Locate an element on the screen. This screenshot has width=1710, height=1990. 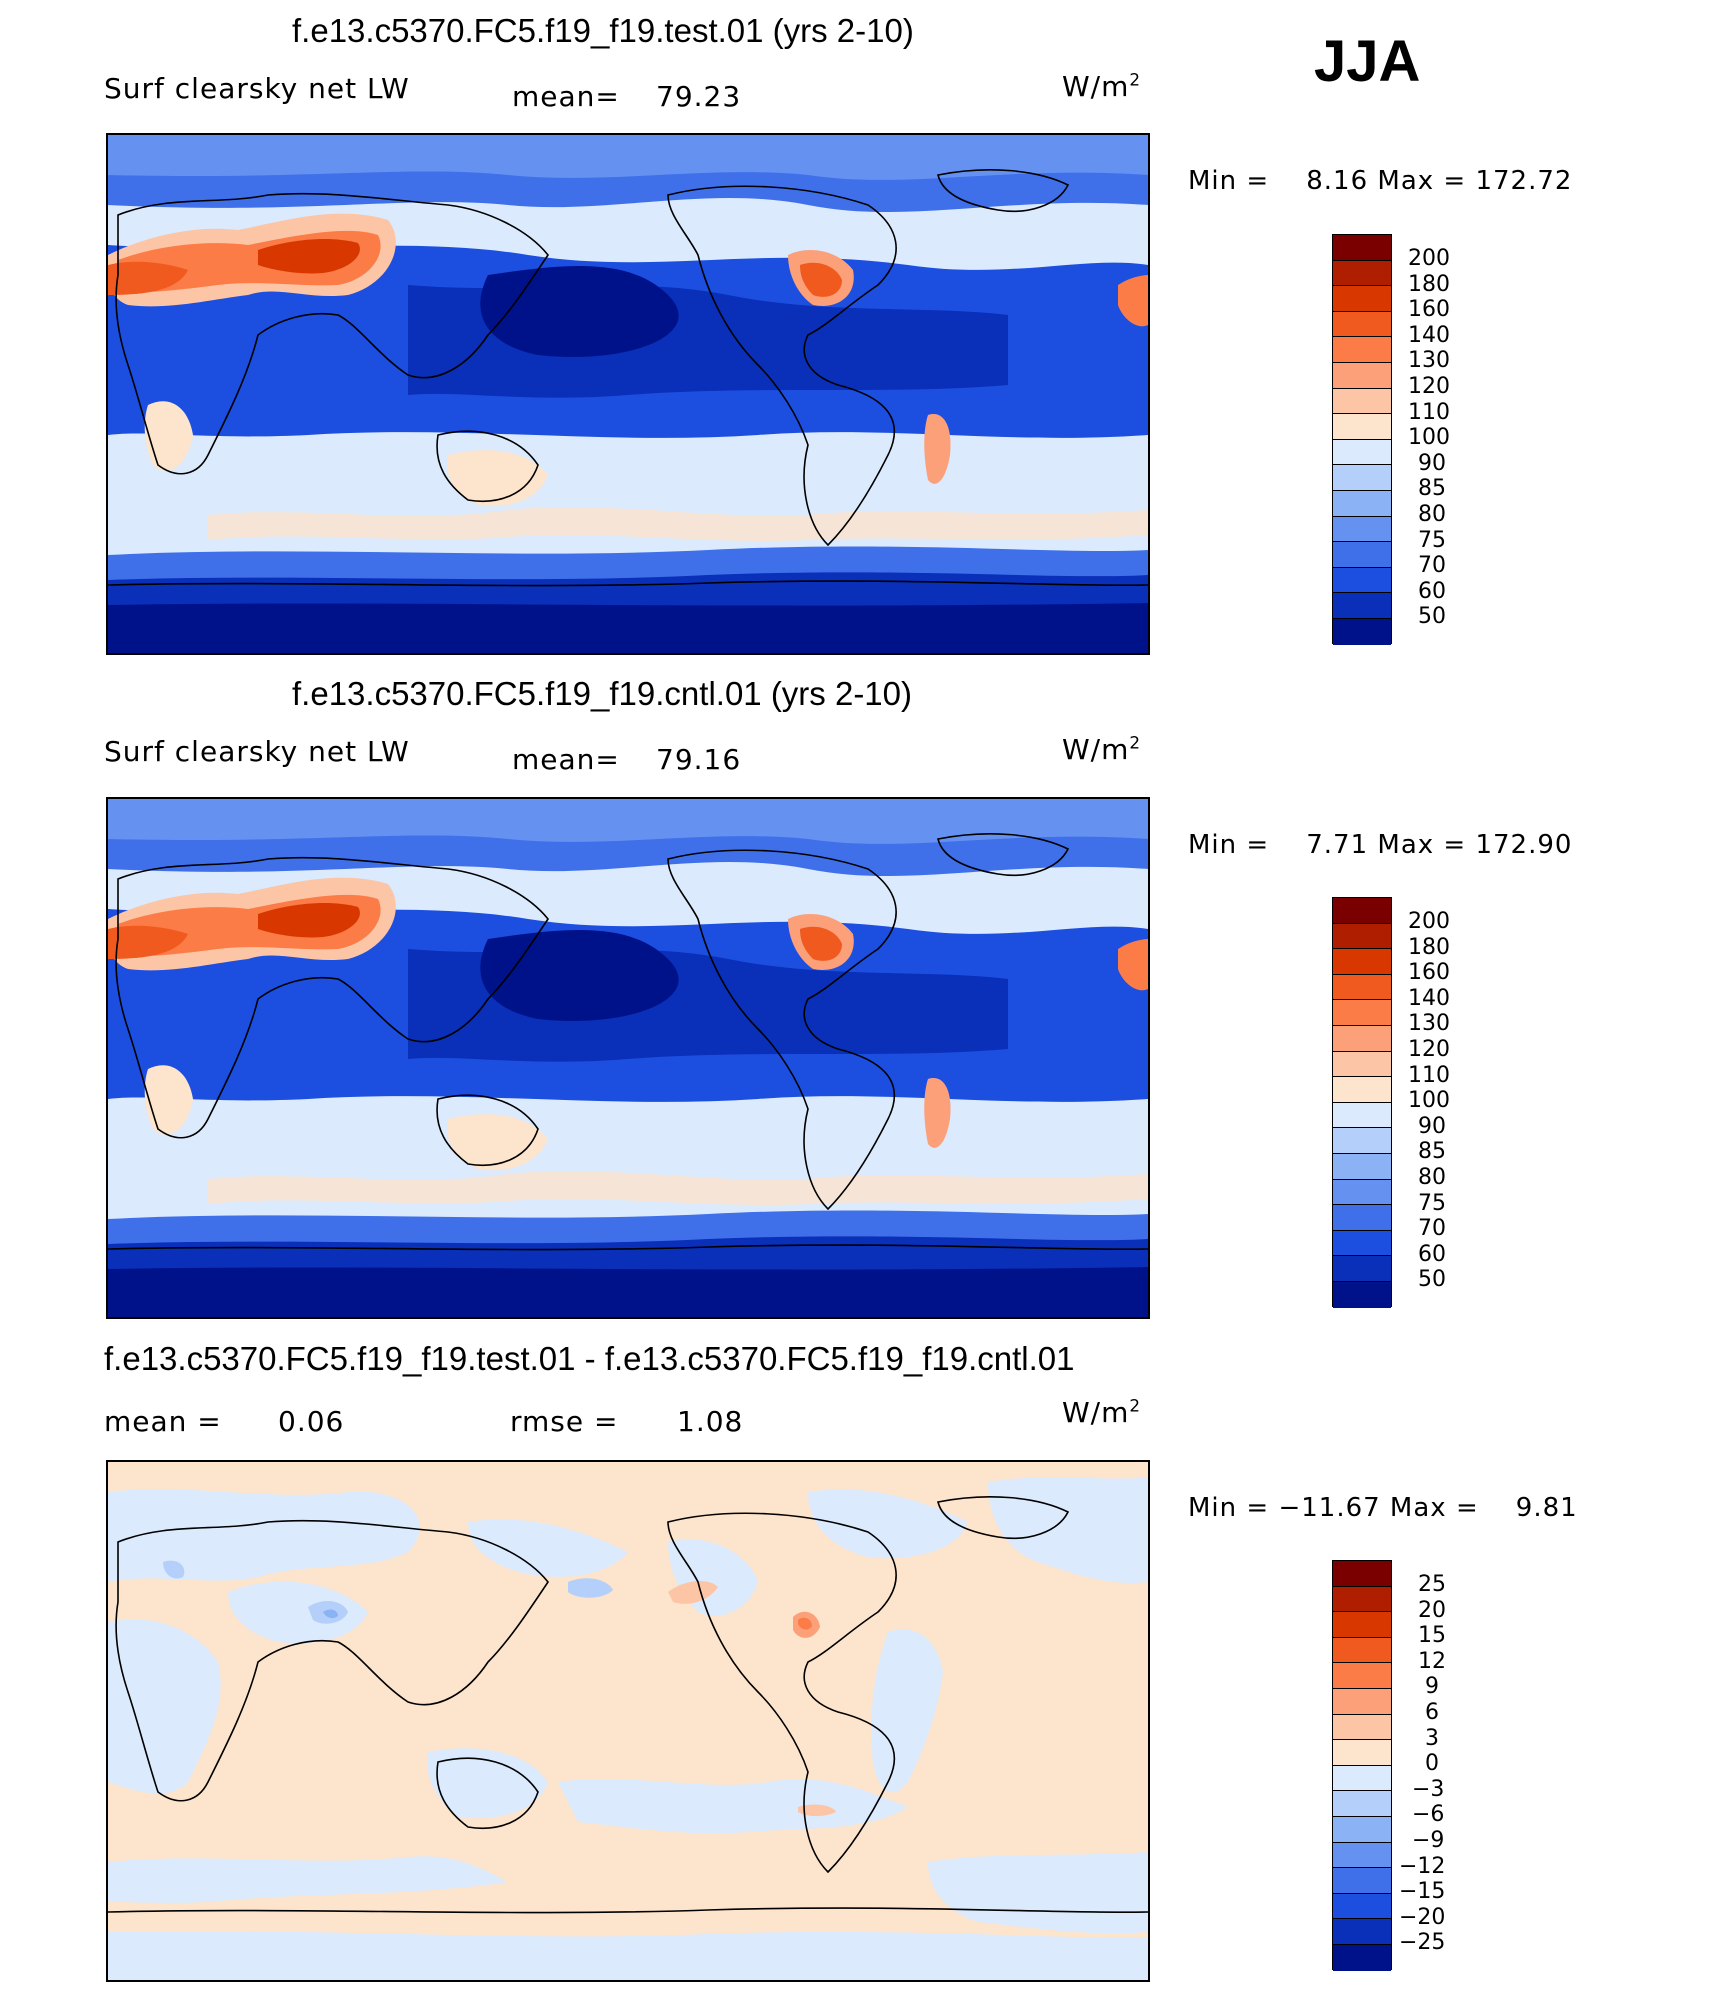
panel2-colorbar is located at coordinates (1362, 1102).